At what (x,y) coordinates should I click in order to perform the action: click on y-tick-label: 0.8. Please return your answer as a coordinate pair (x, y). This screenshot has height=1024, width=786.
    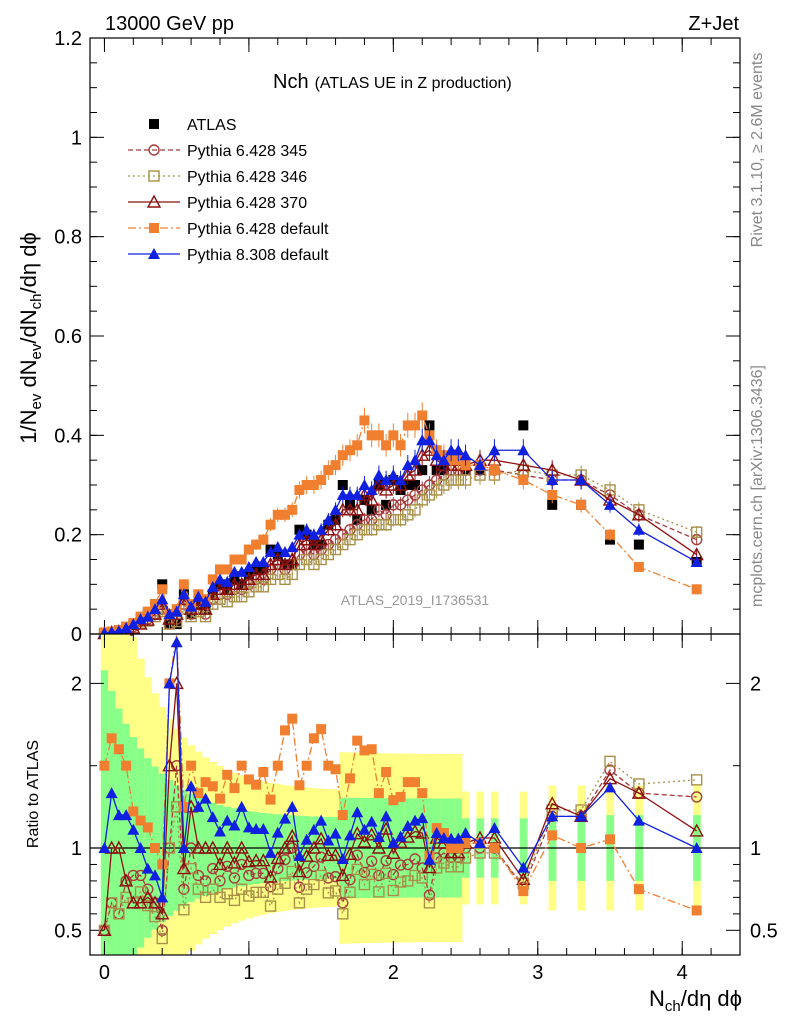
    Looking at the image, I should click on (68, 238).